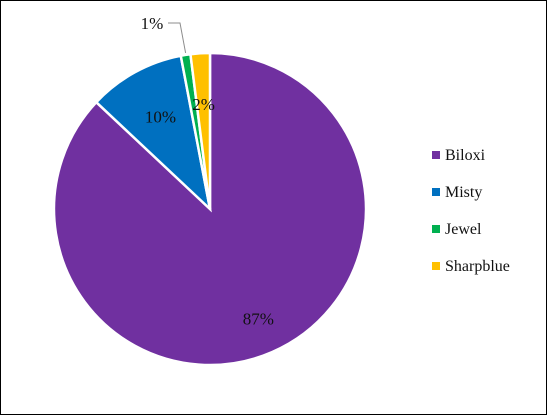 Image resolution: width=547 pixels, height=415 pixels. I want to click on legend-label-sharpblue: Sharpblue, so click(477, 266).